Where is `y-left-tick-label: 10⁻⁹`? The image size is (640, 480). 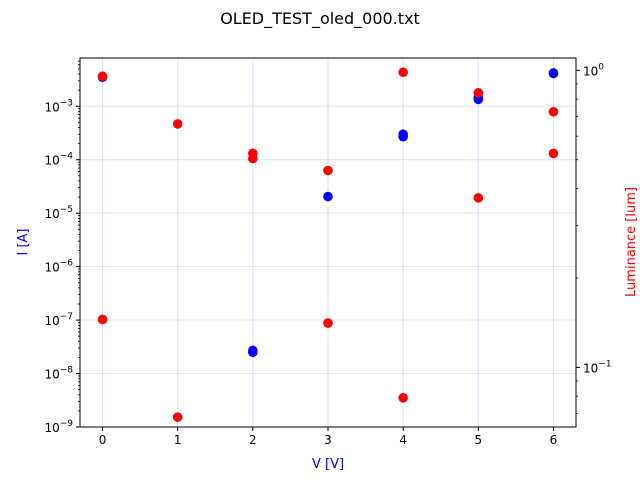 y-left-tick-label: 10⁻⁹ is located at coordinates (58, 427).